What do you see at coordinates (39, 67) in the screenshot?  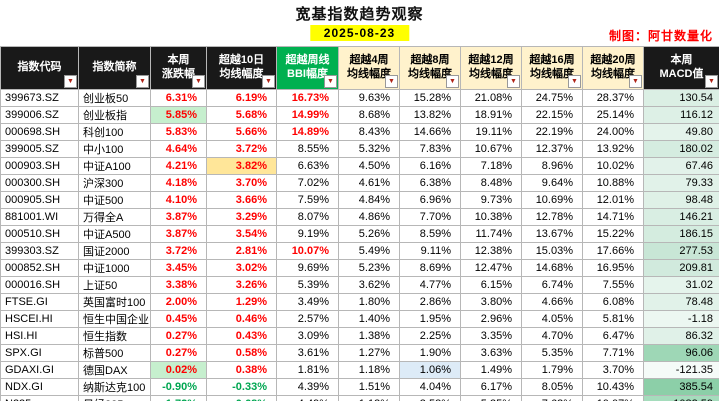 I see `col-header-label: 指数代码` at bounding box center [39, 67].